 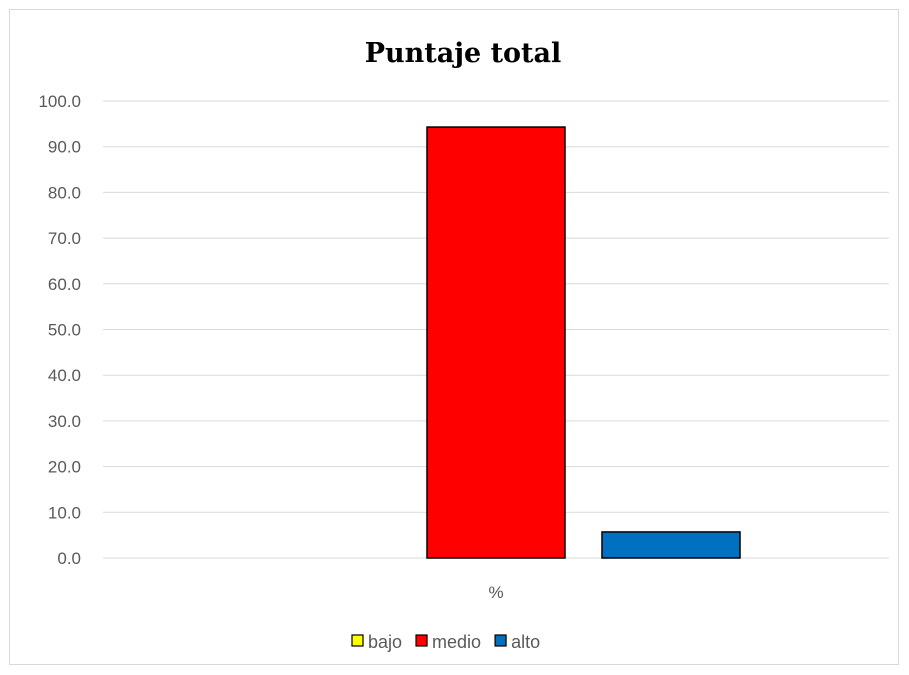 I want to click on bar-alto, so click(x=671, y=545).